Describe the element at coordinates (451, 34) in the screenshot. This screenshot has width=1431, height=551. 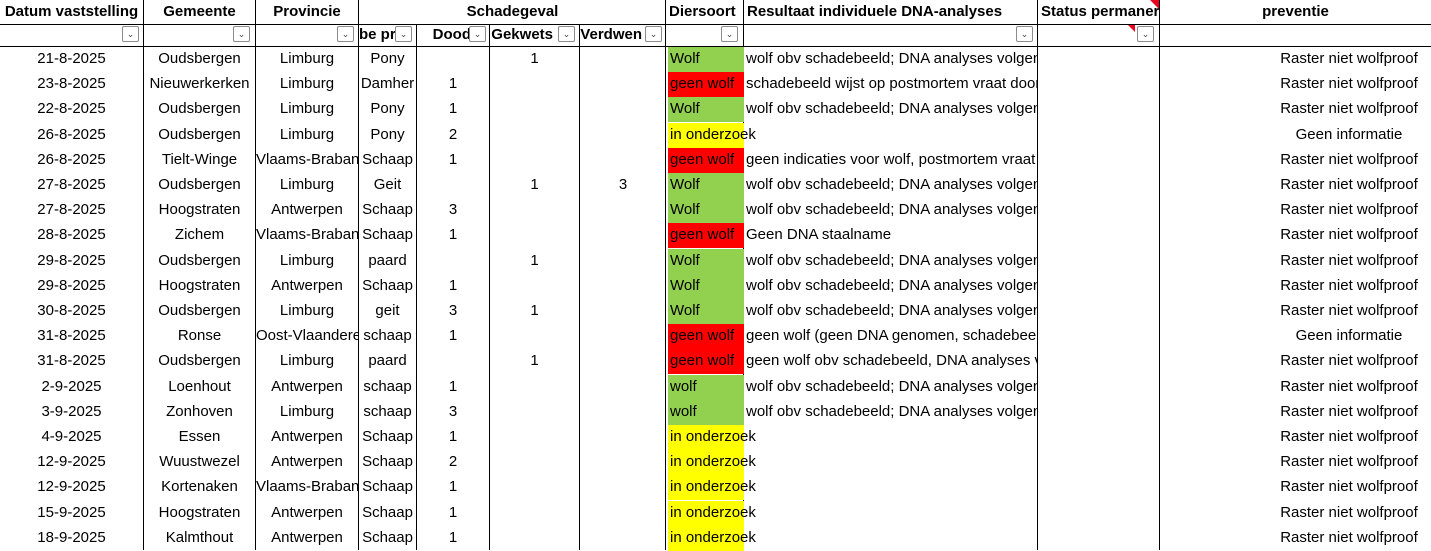
I see `header-dood: Dood` at that location.